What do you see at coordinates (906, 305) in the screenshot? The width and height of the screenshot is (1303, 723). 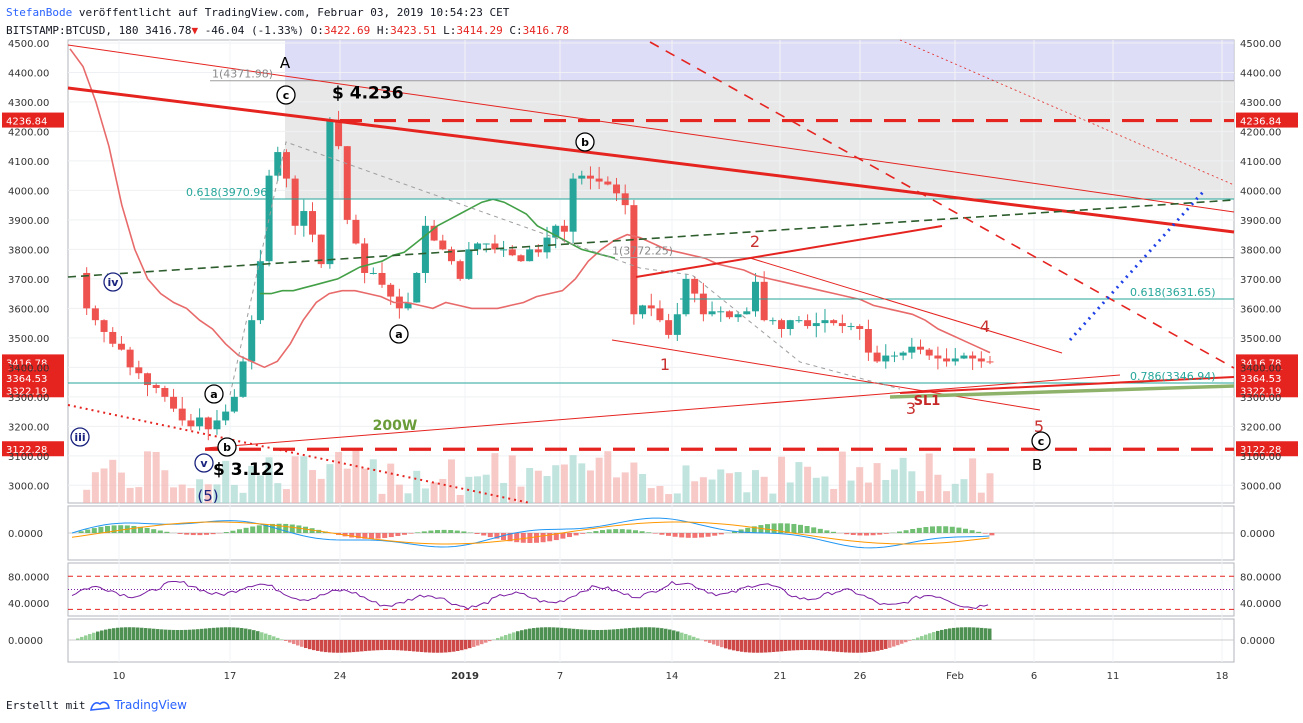 I see `wave-channel-top-line` at bounding box center [906, 305].